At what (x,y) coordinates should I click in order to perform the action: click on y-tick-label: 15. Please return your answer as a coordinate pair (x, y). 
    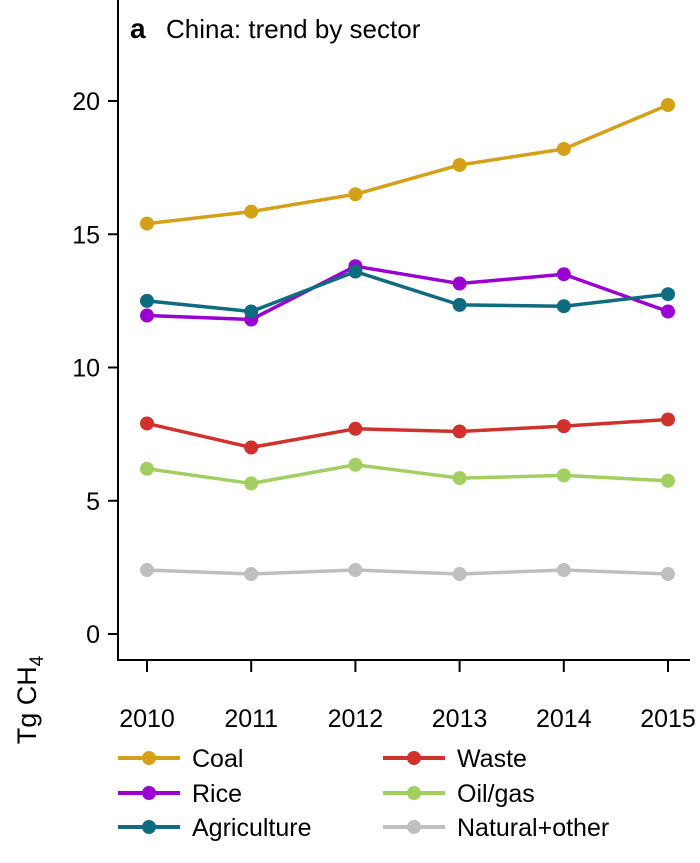
    Looking at the image, I should click on (86, 235).